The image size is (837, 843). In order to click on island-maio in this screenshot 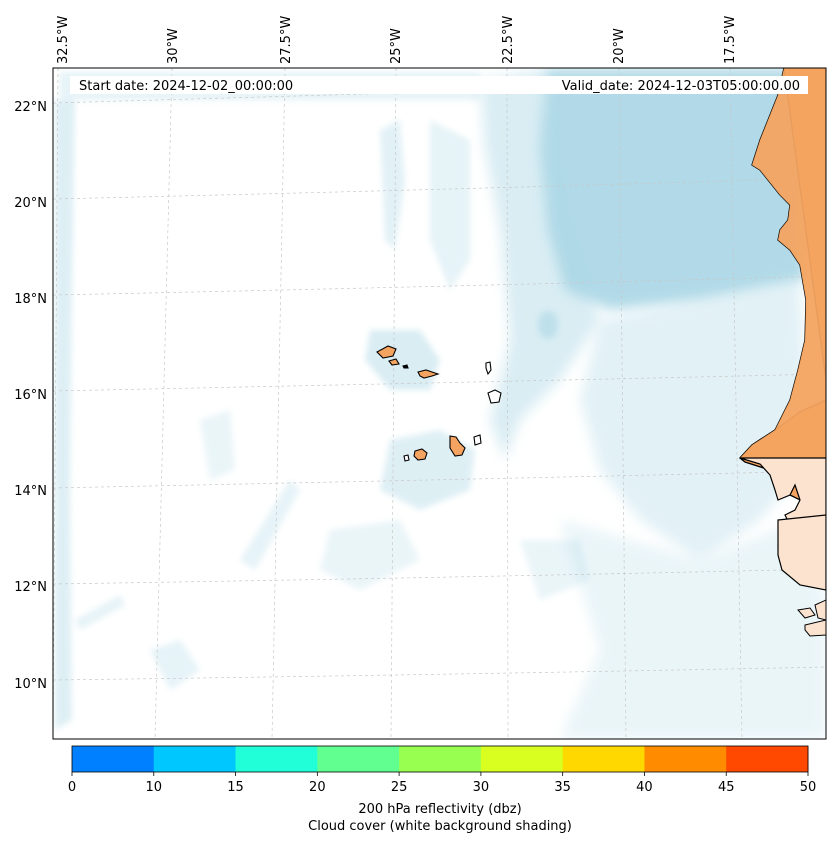, I will do `click(477, 440)`.